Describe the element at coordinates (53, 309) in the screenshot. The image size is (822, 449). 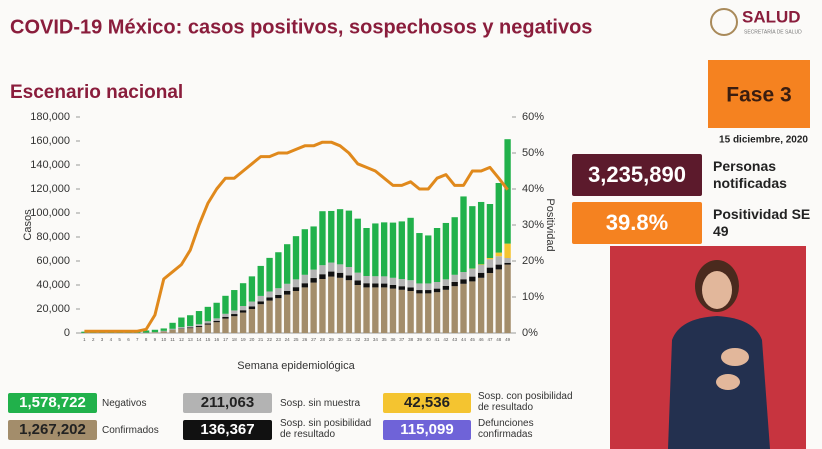
I see `y-tick-label: 20,000` at that location.